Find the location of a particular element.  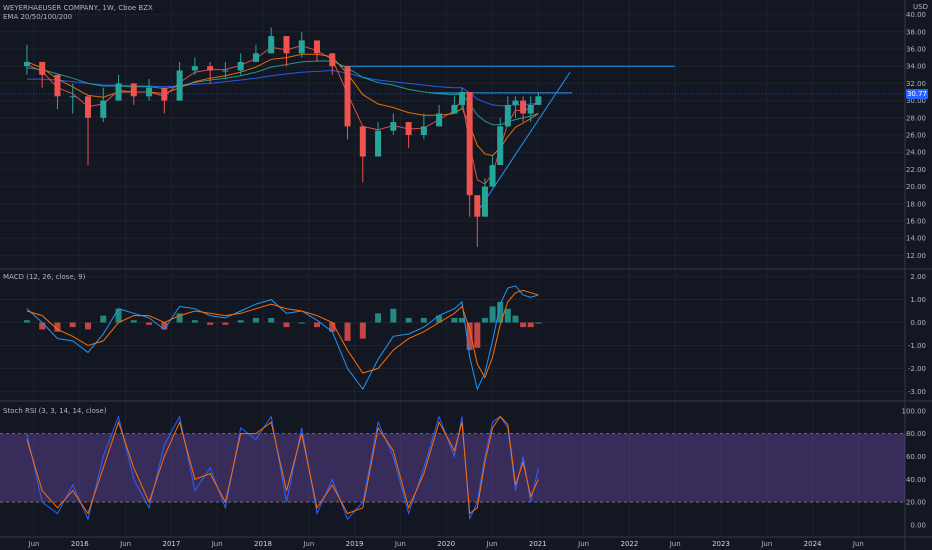

x-tick-label: 2023 is located at coordinates (721, 544).